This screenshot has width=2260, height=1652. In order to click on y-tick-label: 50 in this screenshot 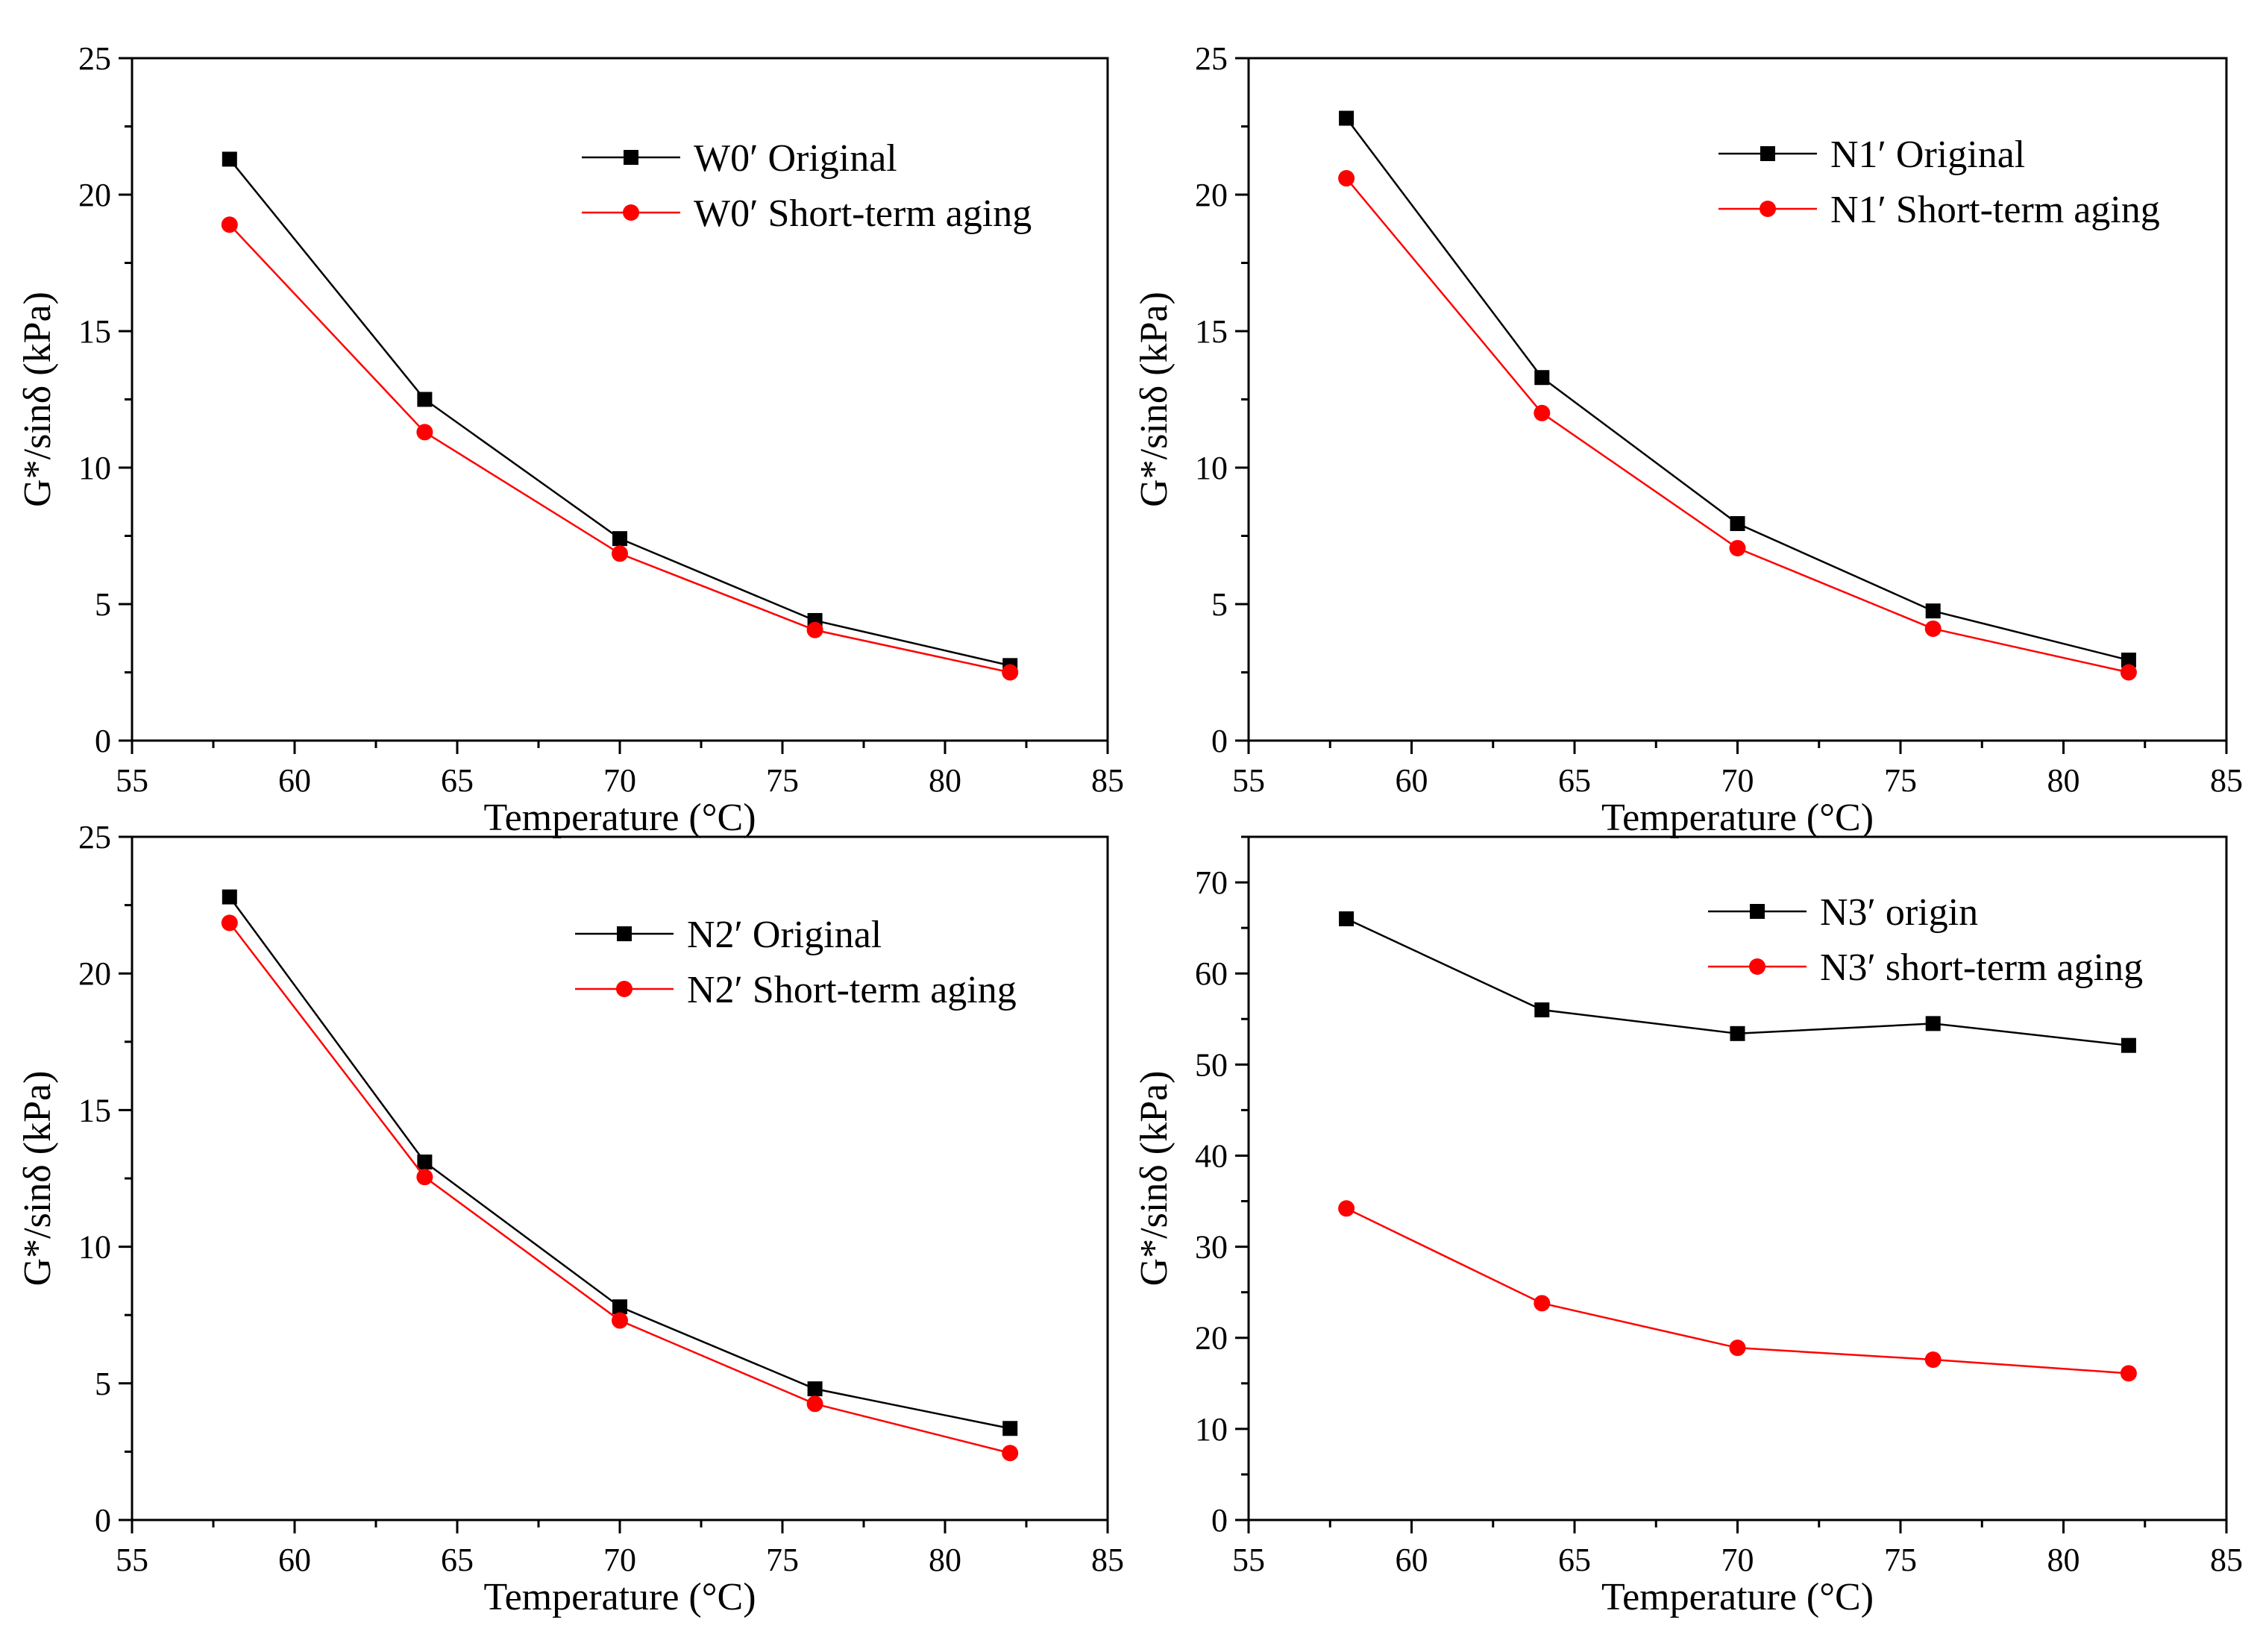, I will do `click(1211, 1064)`.